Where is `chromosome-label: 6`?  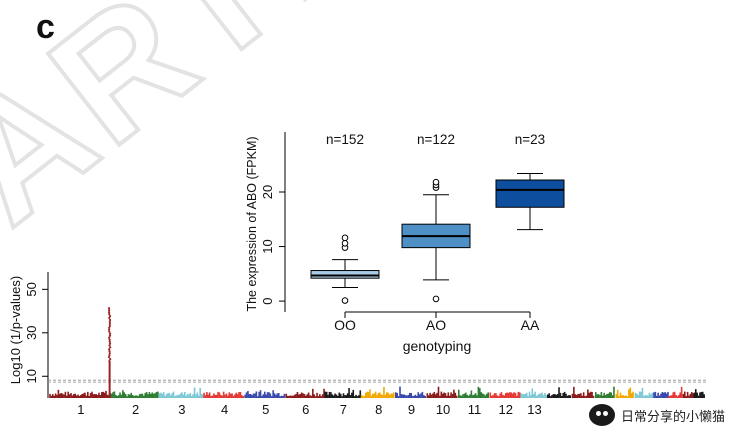
chromosome-label: 6 is located at coordinates (305, 409).